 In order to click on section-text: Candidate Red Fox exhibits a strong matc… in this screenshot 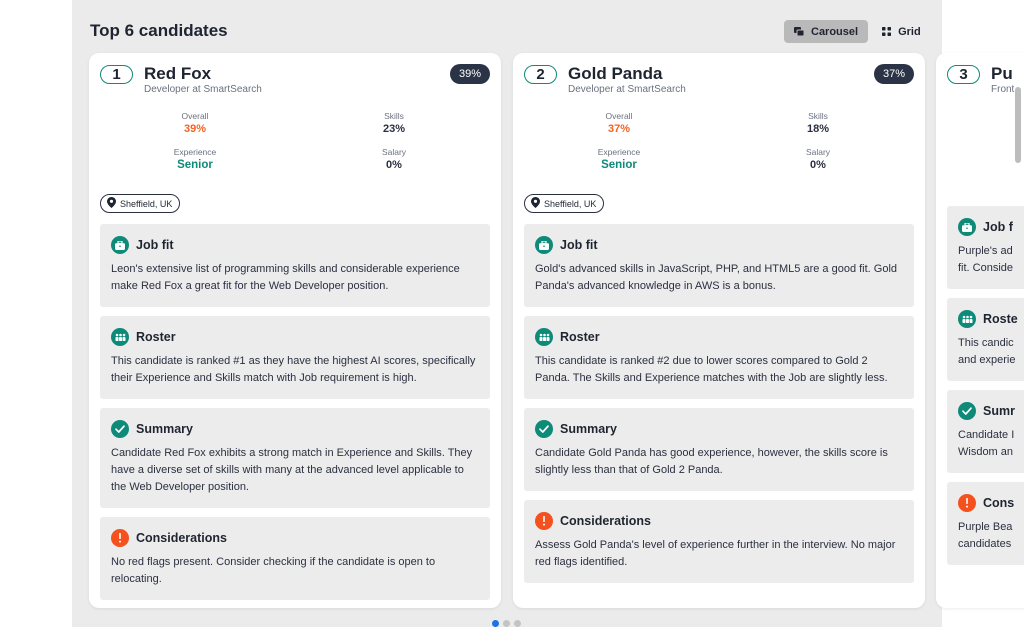, I will do `click(292, 470)`.